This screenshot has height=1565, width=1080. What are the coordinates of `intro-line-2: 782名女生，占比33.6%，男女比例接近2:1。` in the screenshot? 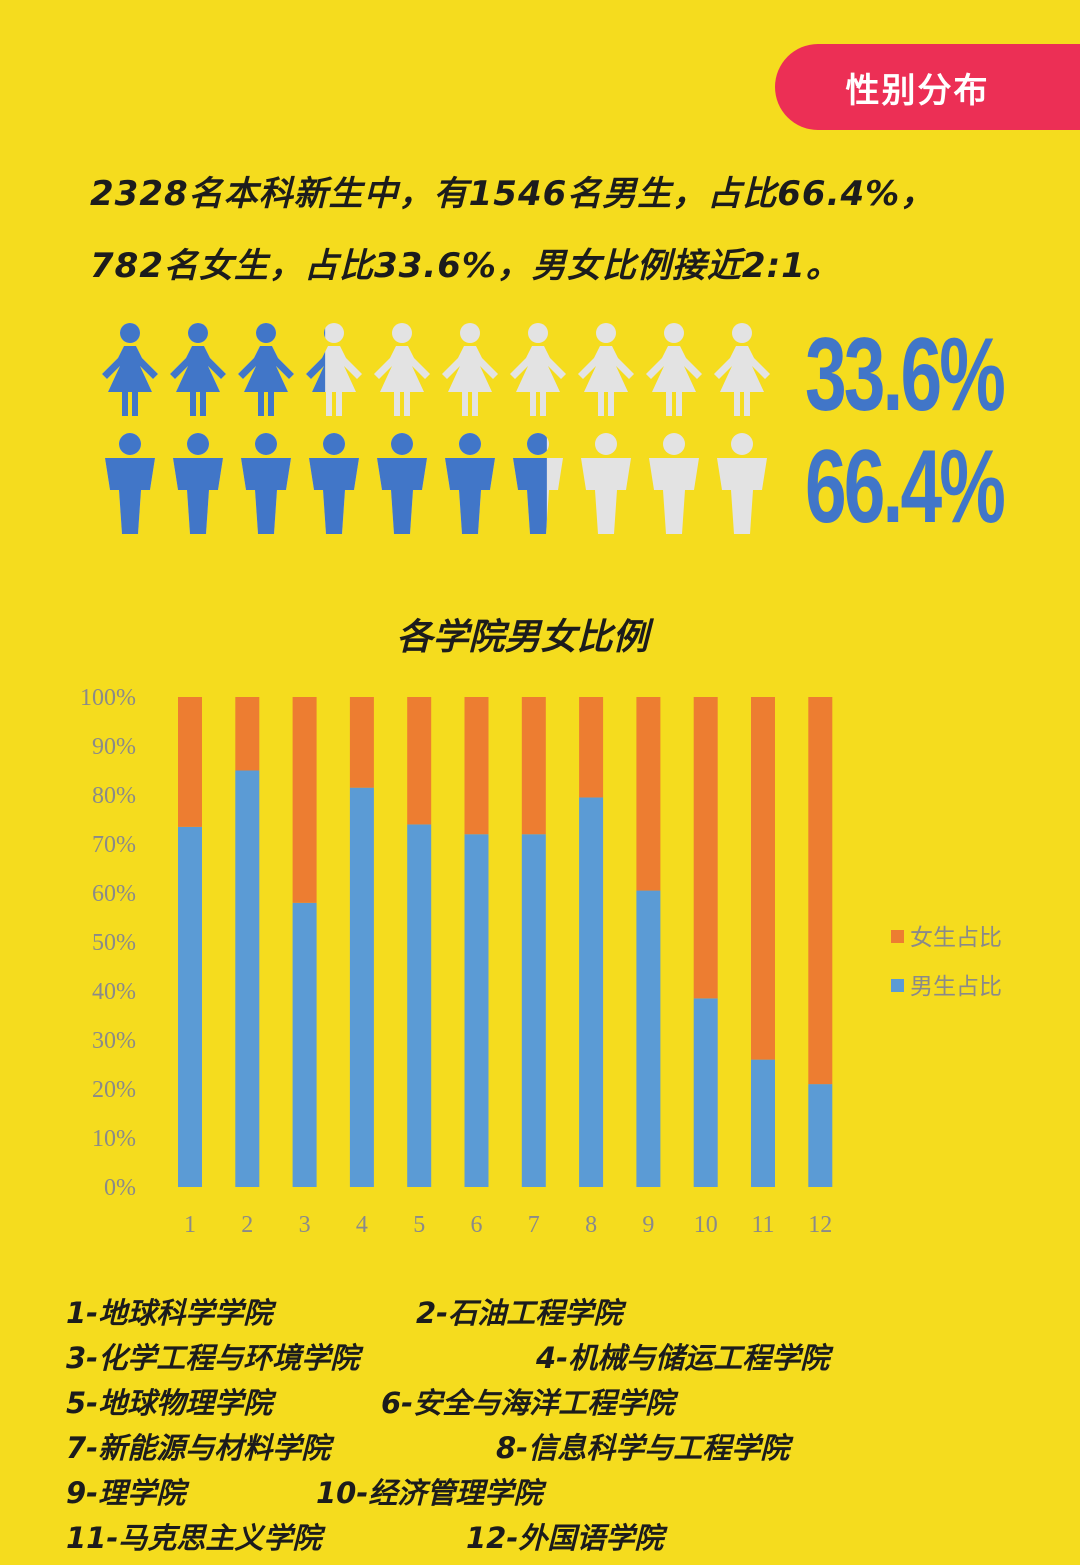 It's located at (465, 266).